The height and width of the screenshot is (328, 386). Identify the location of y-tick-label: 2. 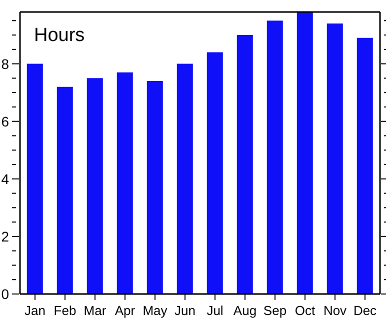
(5, 236).